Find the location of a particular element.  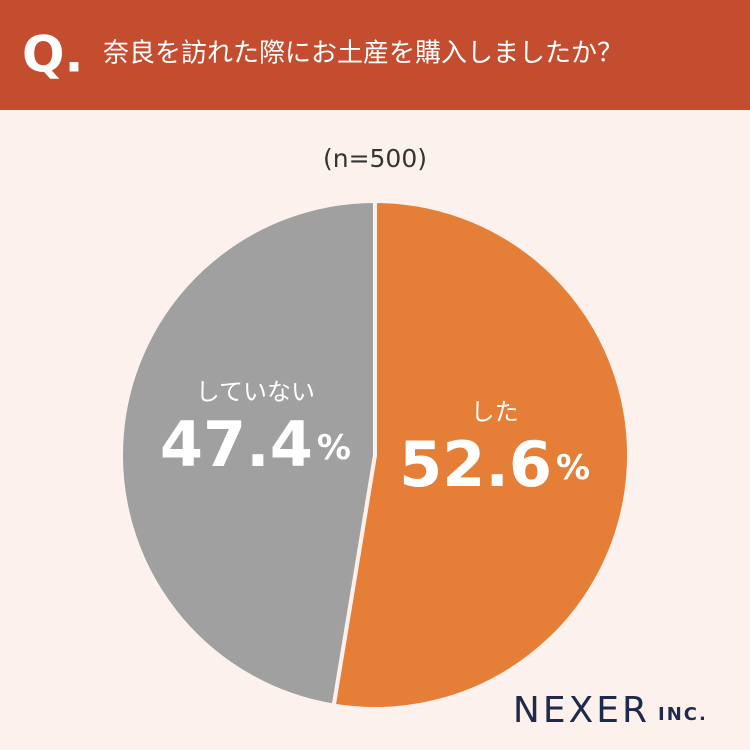

slice-category-label: した is located at coordinates (495, 412).